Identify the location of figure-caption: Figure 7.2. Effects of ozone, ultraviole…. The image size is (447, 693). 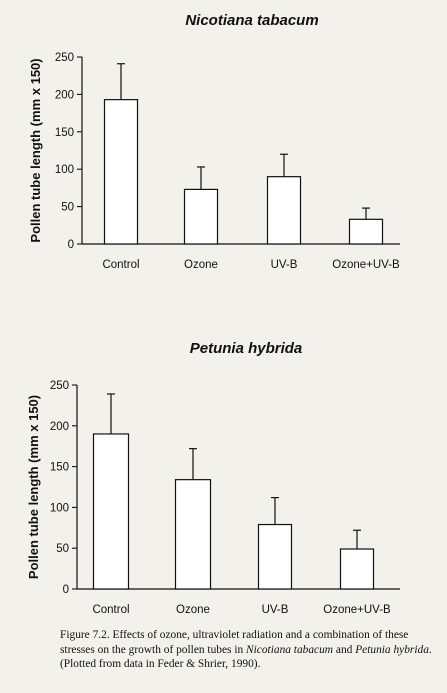
(249, 650).